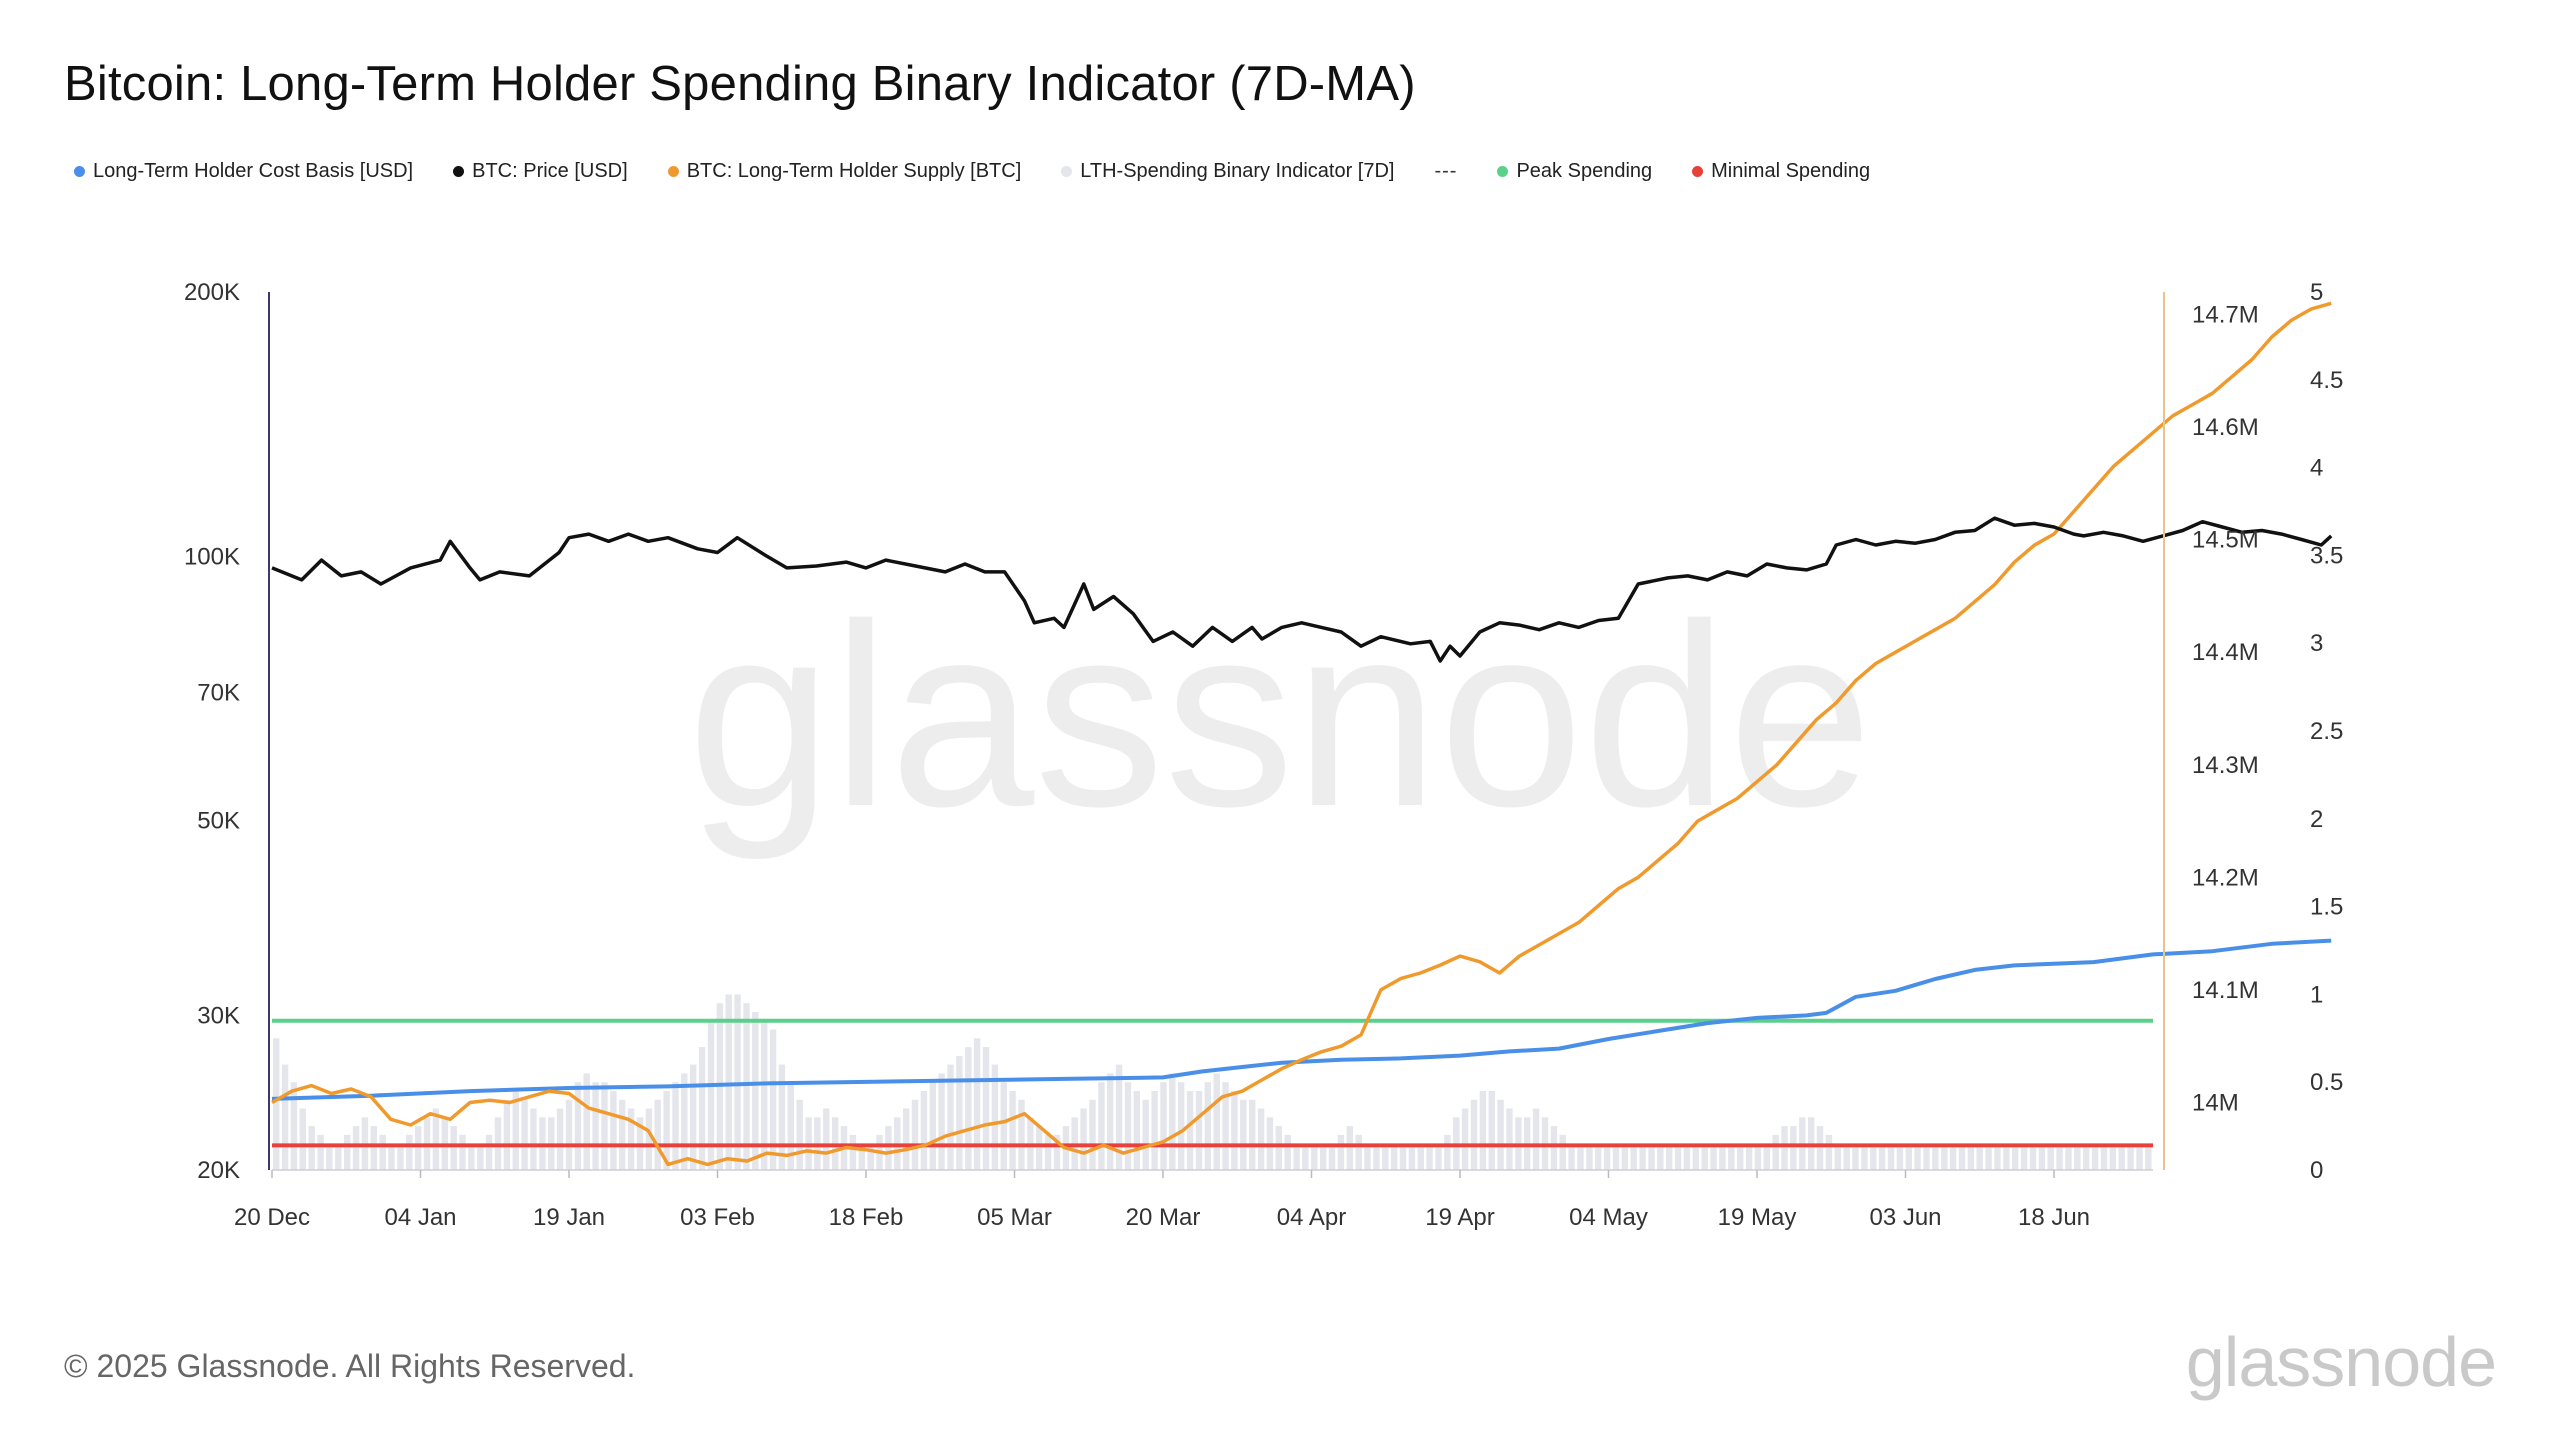  What do you see at coordinates (2225, 315) in the screenshot?
I see `y-mid-tick-label: 14.7M` at bounding box center [2225, 315].